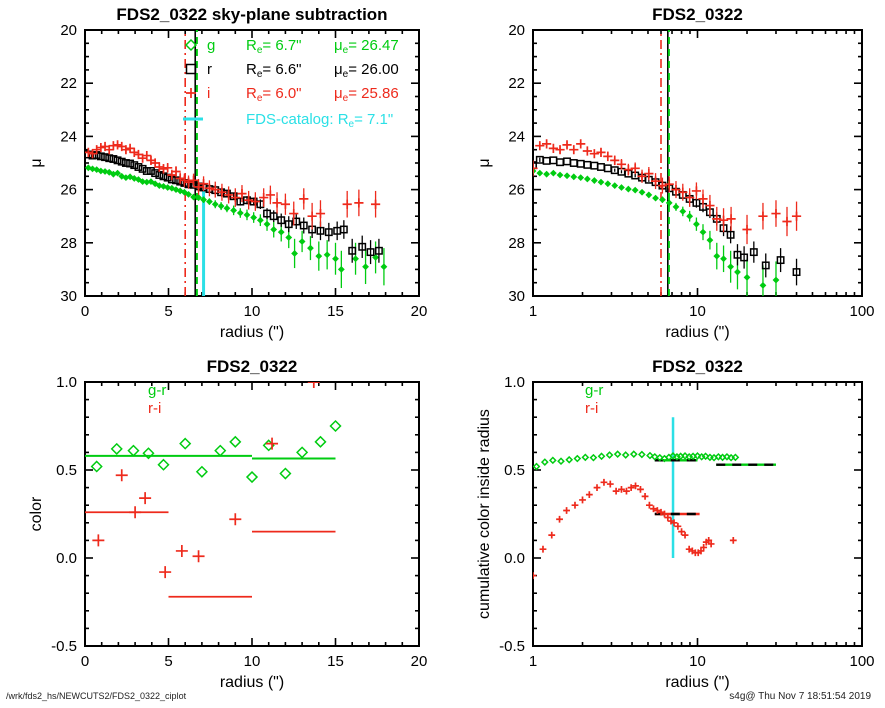  Describe the element at coordinates (191, 69) in the screenshot. I see `square-icon` at that location.